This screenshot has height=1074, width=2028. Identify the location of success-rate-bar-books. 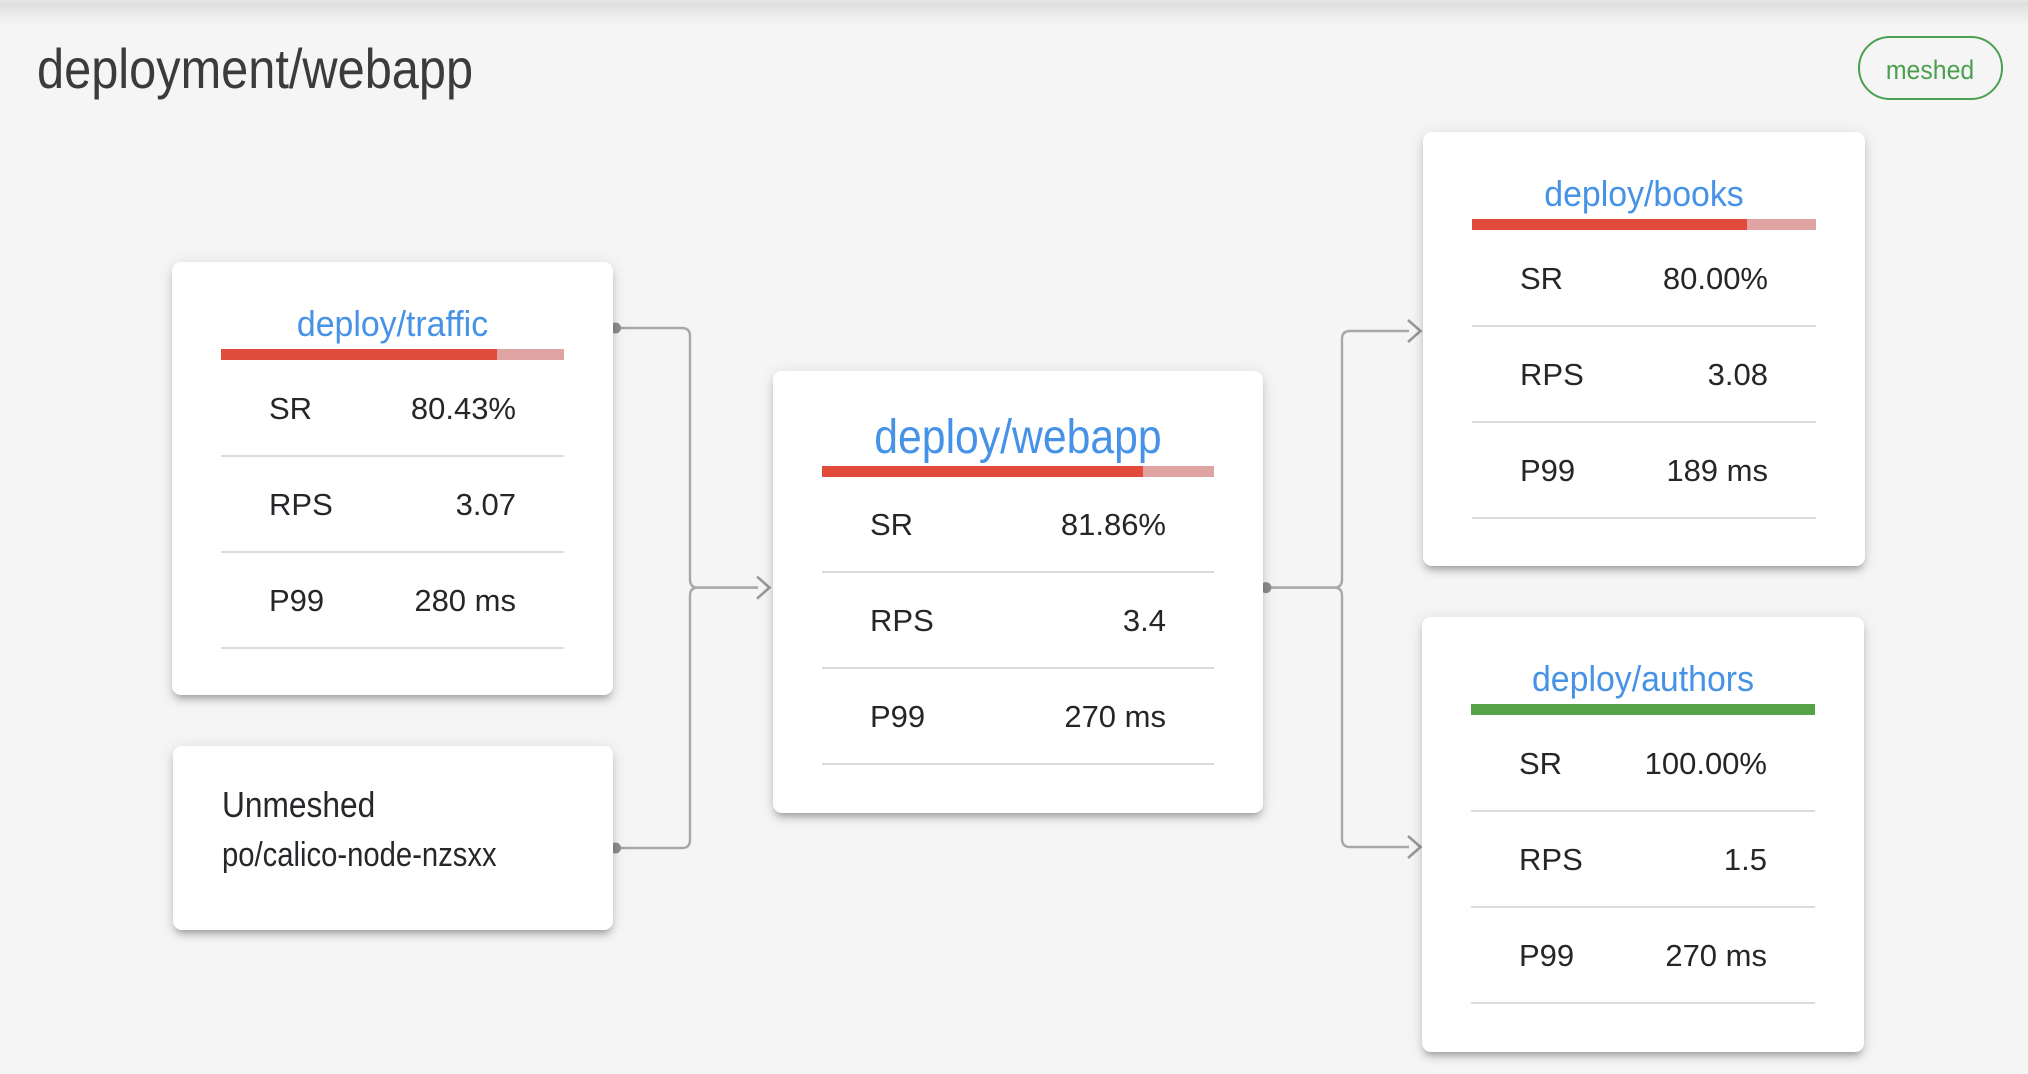
(1644, 224).